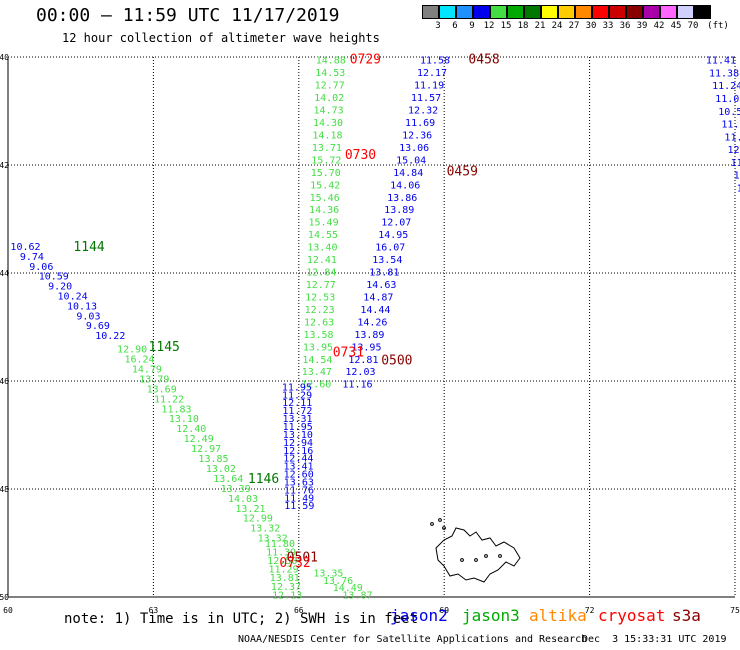 This screenshot has width=740, height=650. Describe the element at coordinates (399, 210) in the screenshot. I see `swh-value-label: 13.89` at that location.